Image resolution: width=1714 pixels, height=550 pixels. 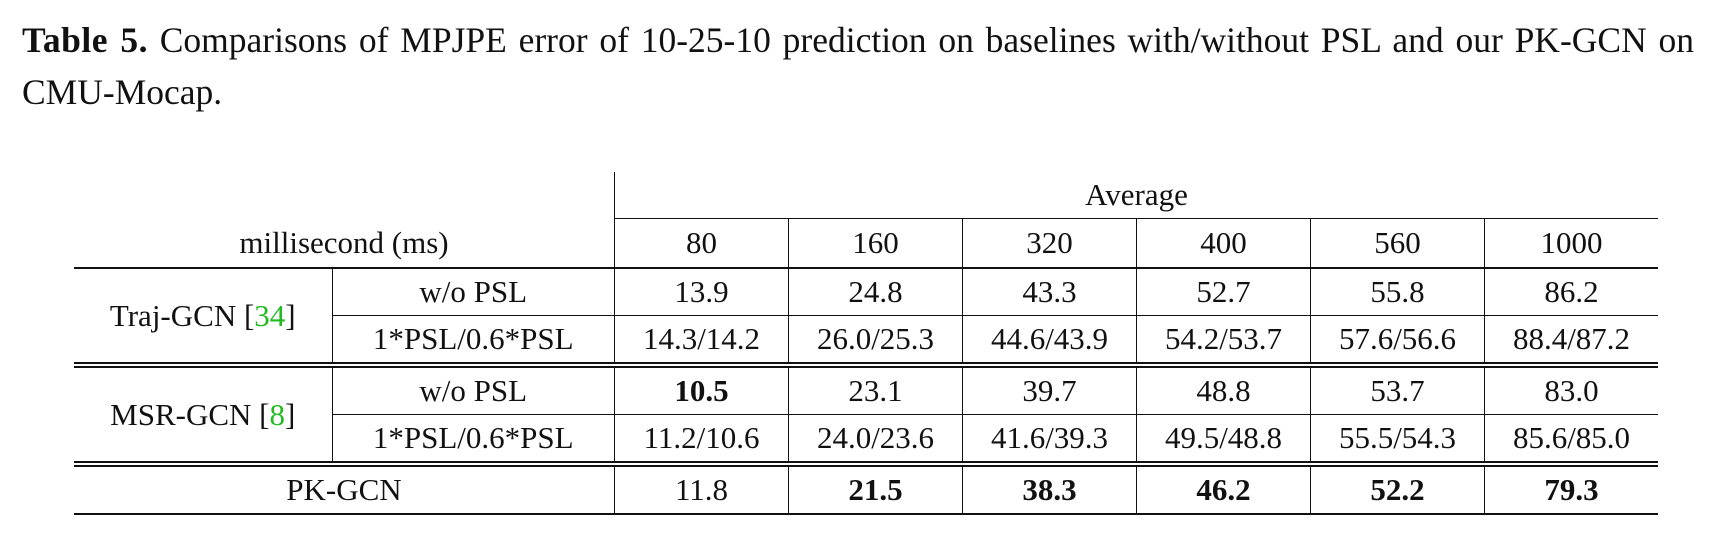 What do you see at coordinates (1223, 488) in the screenshot?
I see `value-cell-best: 46.2` at bounding box center [1223, 488].